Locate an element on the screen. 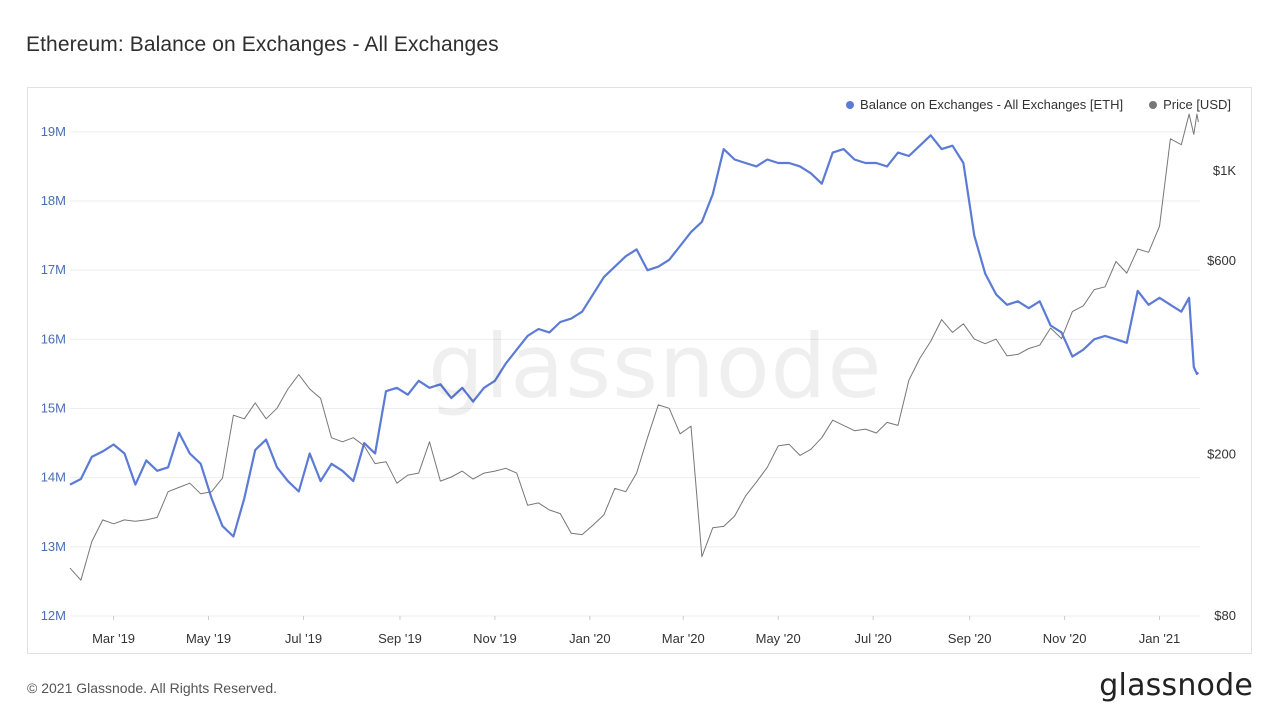 Image resolution: width=1280 pixels, height=720 pixels. x-tick-label: Jul '20 is located at coordinates (873, 638).